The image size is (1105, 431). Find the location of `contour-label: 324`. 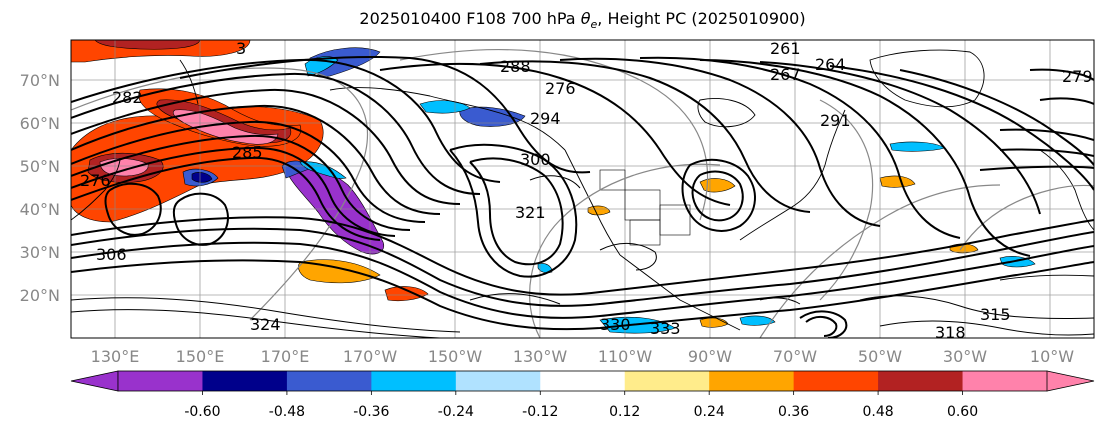

contour-label: 324 is located at coordinates (265, 324).